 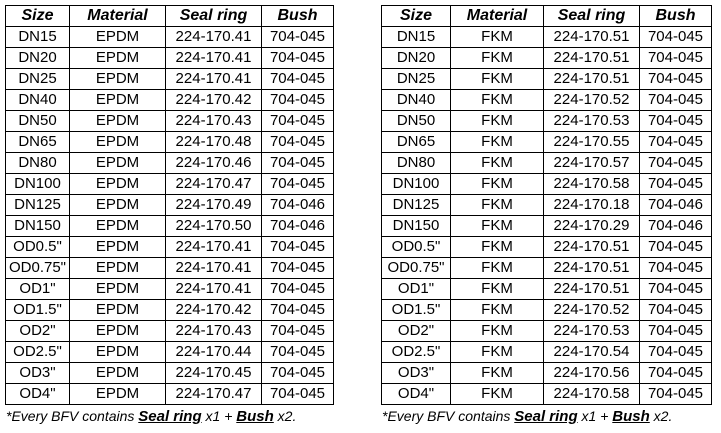 I want to click on header-seal-ring: Seal ring, so click(x=213, y=16).